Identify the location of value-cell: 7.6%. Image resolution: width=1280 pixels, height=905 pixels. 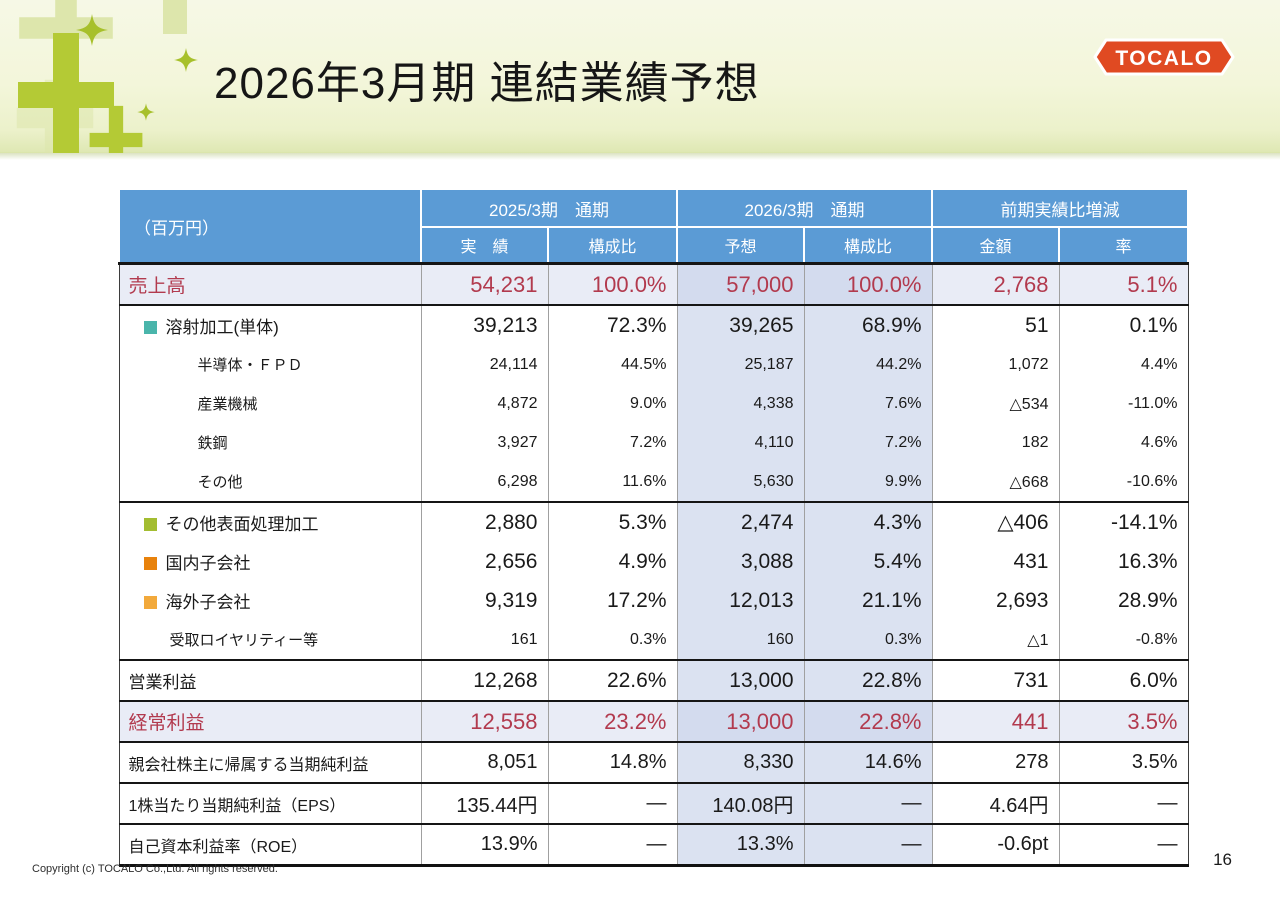
(867, 403).